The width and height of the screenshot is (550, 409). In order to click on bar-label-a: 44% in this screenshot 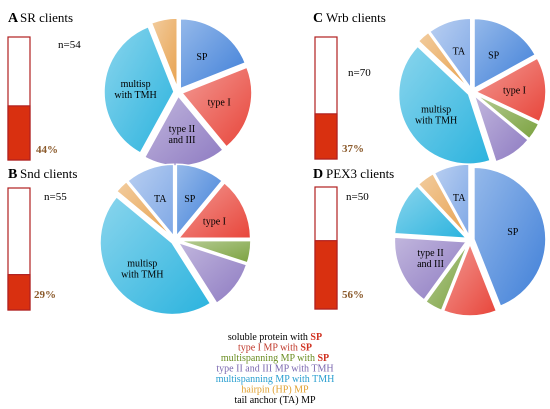, I will do `click(47, 150)`.